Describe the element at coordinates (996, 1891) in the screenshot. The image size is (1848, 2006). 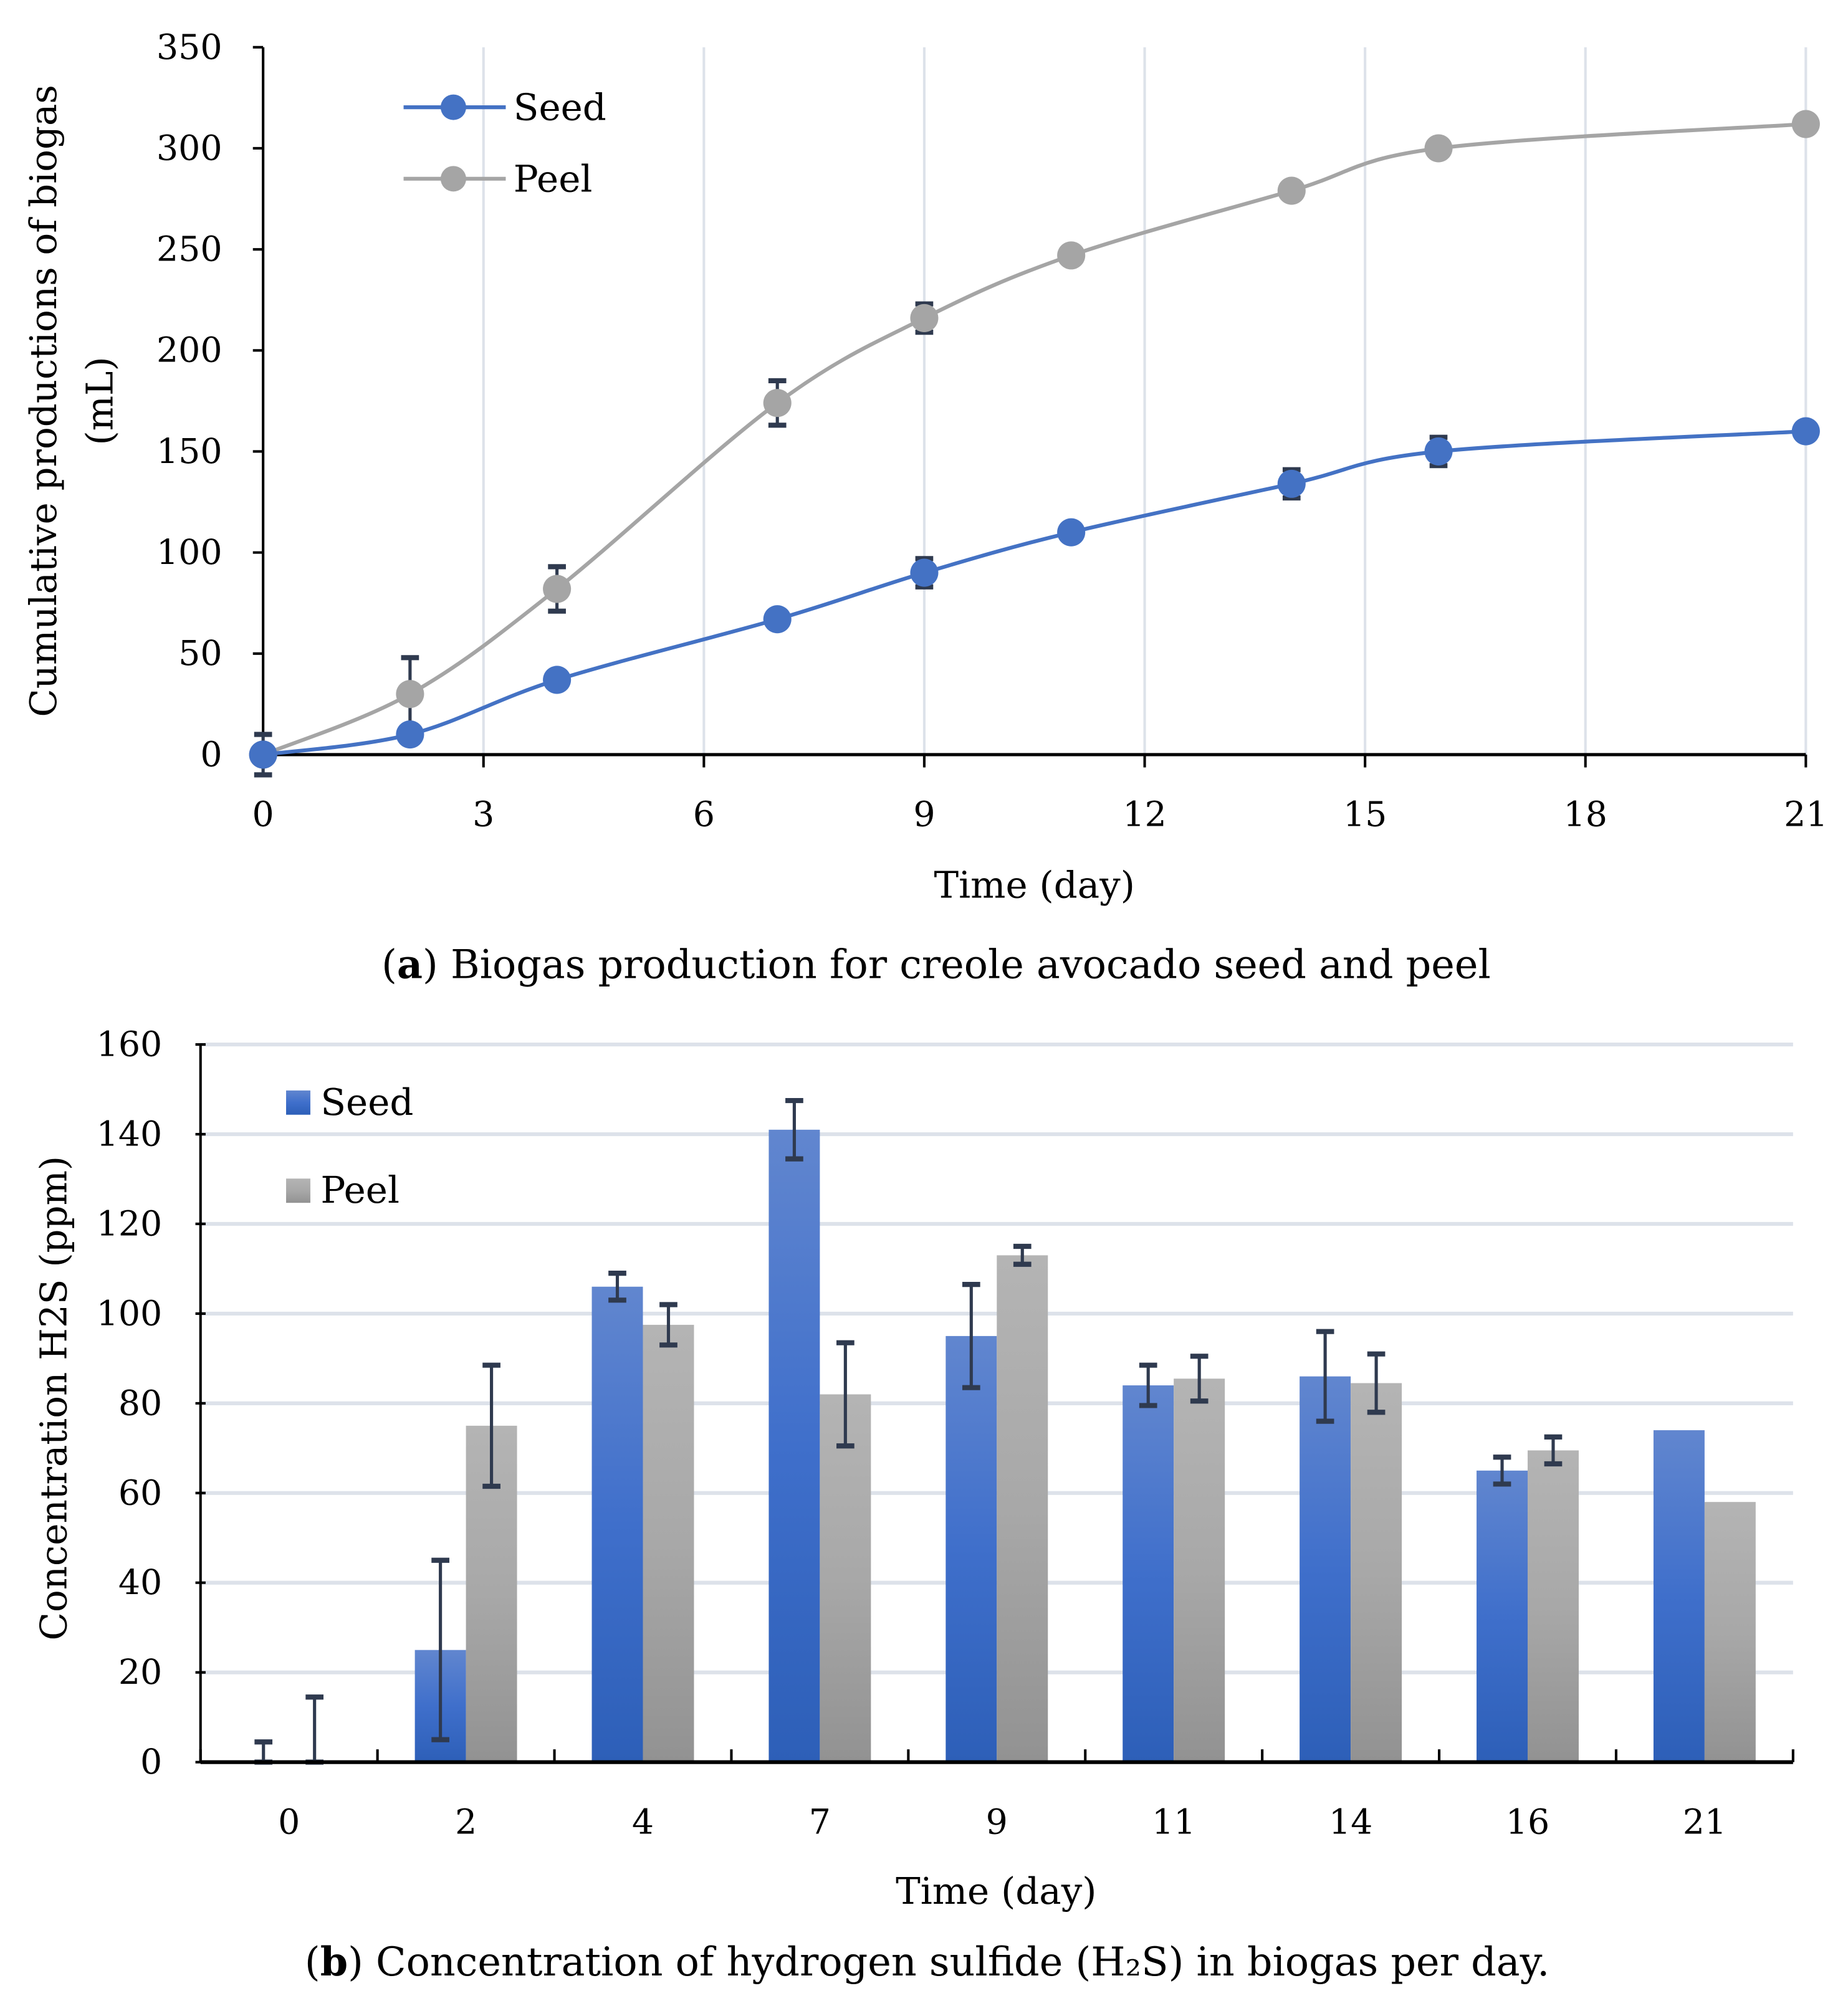
I see `chart-b-xlabel: Time (day)` at that location.